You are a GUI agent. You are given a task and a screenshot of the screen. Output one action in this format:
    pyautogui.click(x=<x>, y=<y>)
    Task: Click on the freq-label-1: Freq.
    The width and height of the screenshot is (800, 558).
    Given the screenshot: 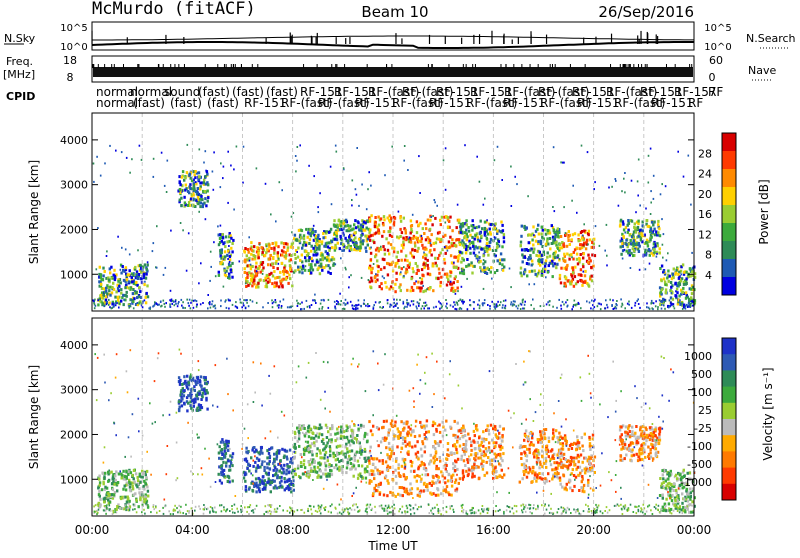 What is the action you would take?
    pyautogui.click(x=19, y=61)
    